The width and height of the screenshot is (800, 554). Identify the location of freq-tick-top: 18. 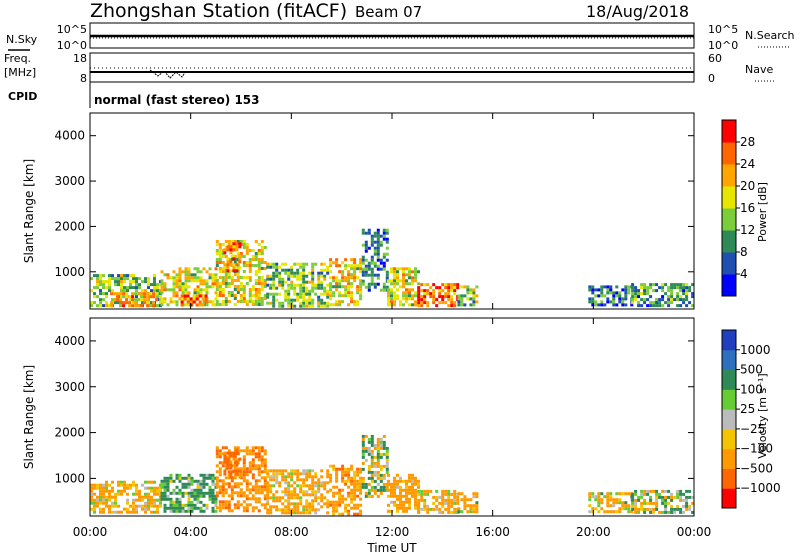
(80, 58).